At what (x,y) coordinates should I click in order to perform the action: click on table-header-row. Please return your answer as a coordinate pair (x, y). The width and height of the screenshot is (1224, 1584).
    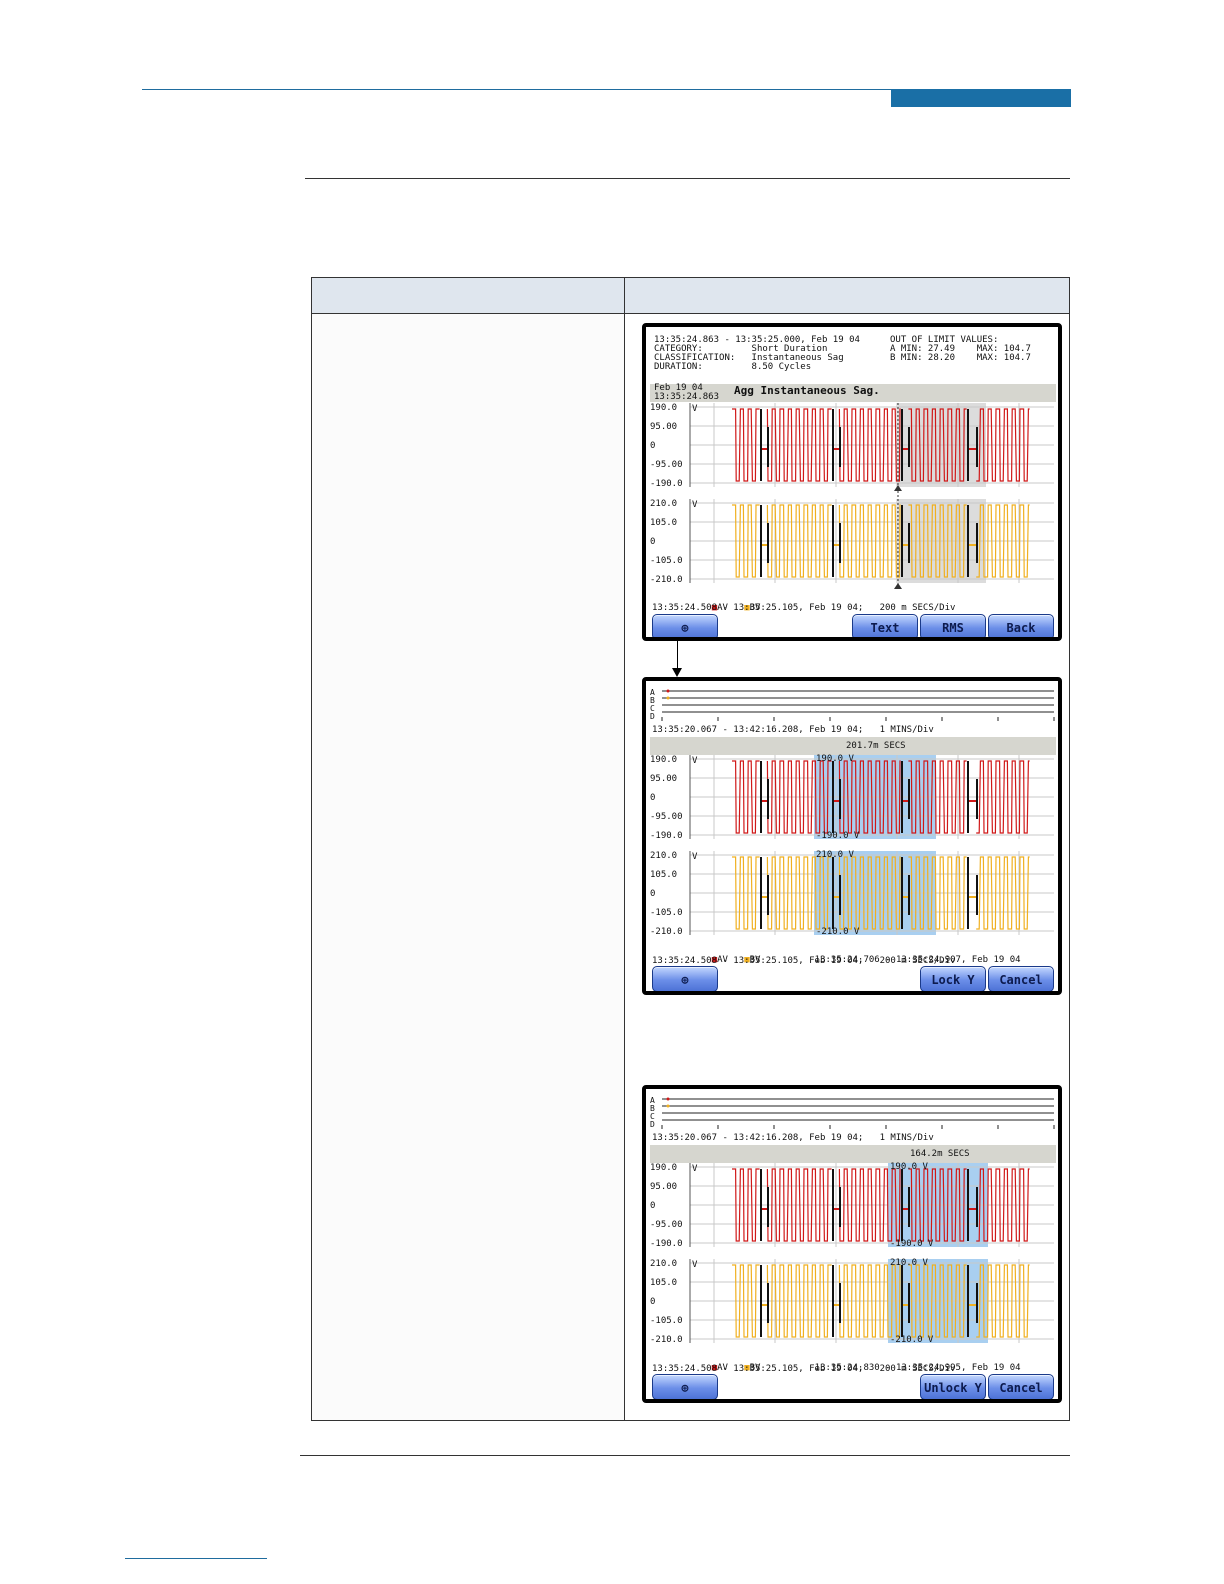
    Looking at the image, I should click on (690, 296).